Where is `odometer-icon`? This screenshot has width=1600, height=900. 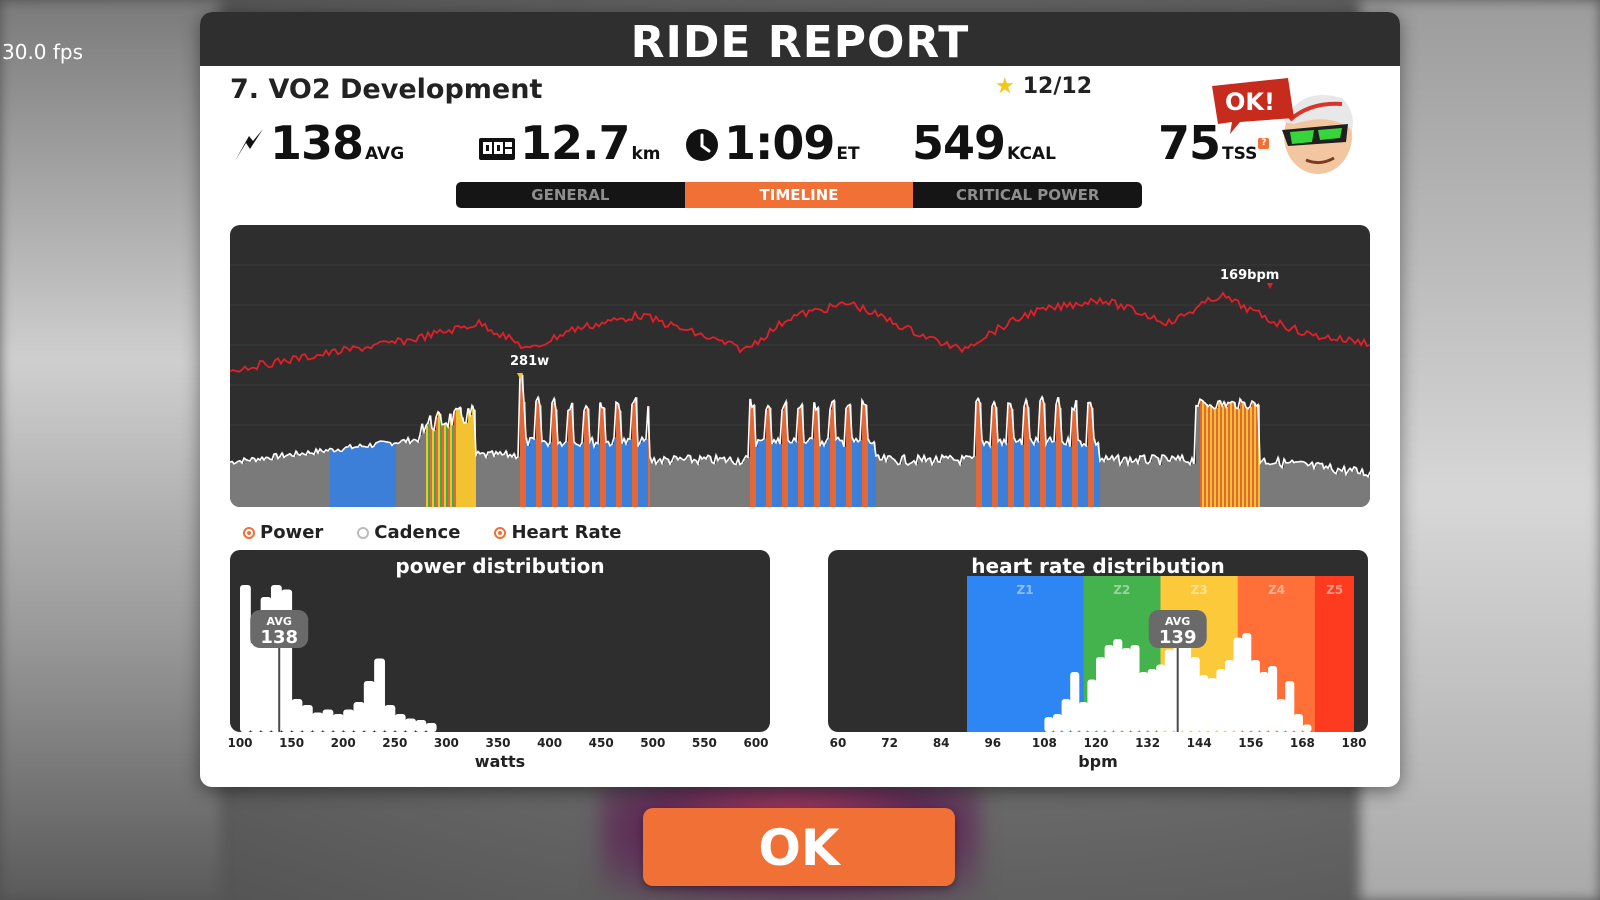 odometer-icon is located at coordinates (497, 149).